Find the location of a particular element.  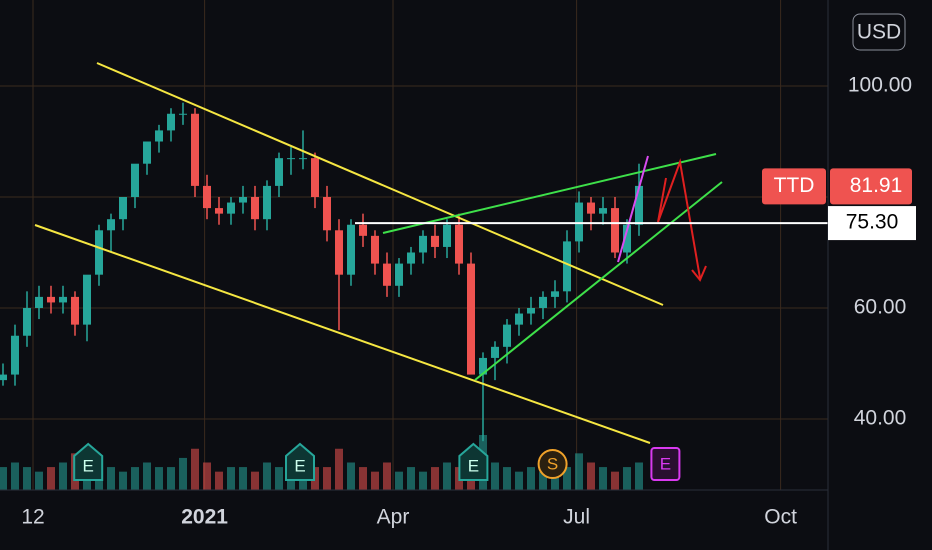

wedge-upper is located at coordinates (549, 193).